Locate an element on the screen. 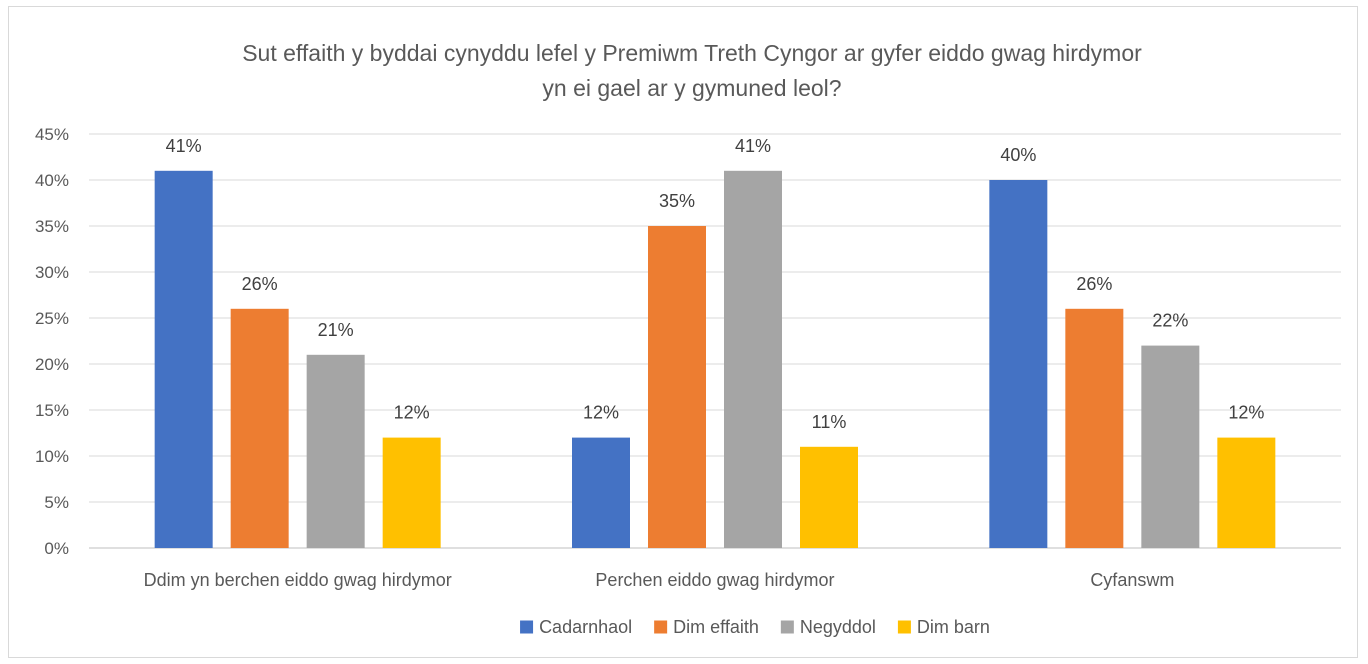  legend-swatch-dim-barn is located at coordinates (904, 627).